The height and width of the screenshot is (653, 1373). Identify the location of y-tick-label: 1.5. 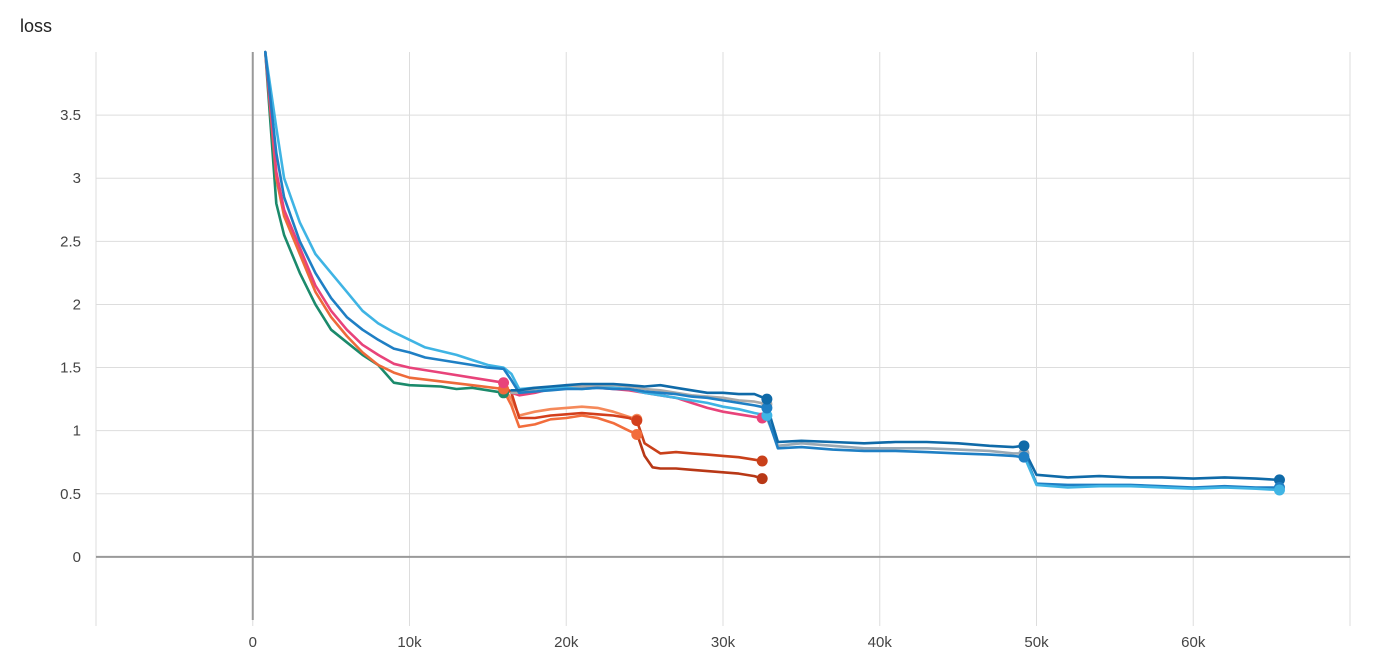
(70, 368).